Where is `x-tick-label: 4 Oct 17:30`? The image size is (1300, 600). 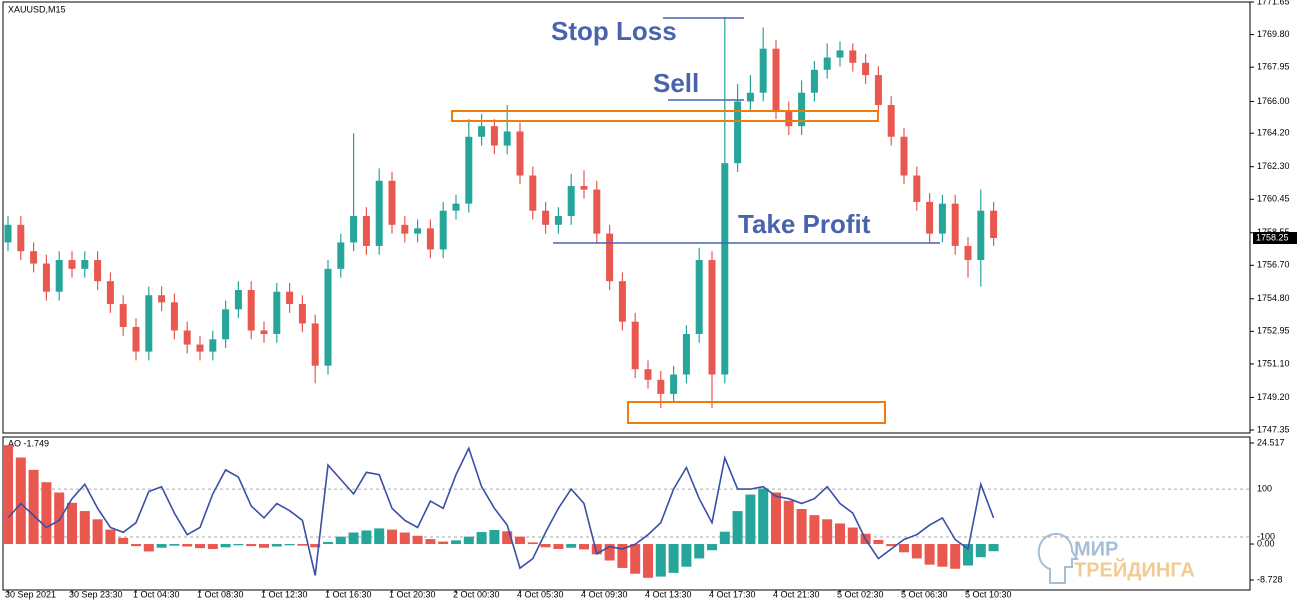
x-tick-label: 4 Oct 17:30 is located at coordinates (732, 594).